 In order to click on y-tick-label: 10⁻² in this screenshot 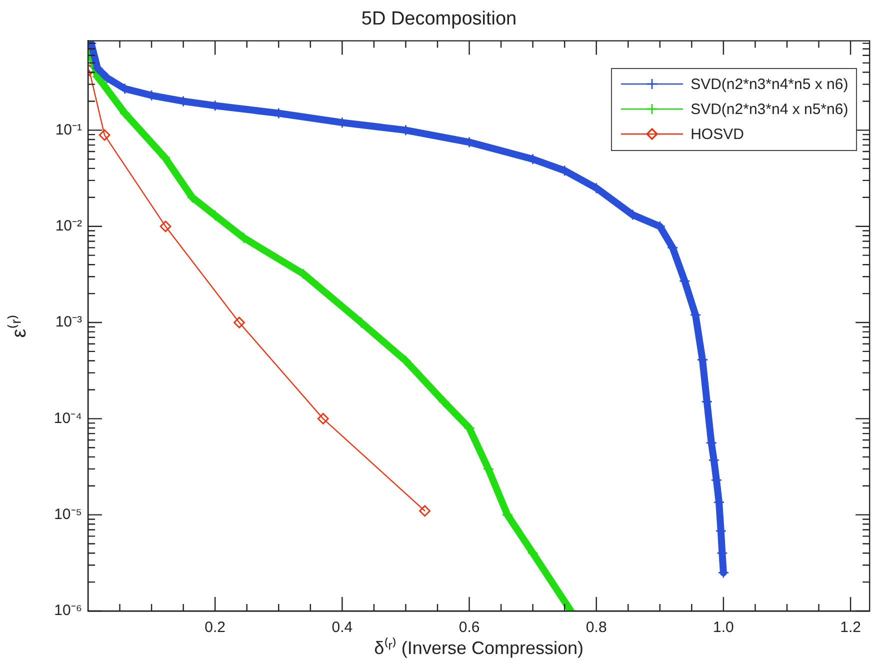, I will do `click(68, 225)`.